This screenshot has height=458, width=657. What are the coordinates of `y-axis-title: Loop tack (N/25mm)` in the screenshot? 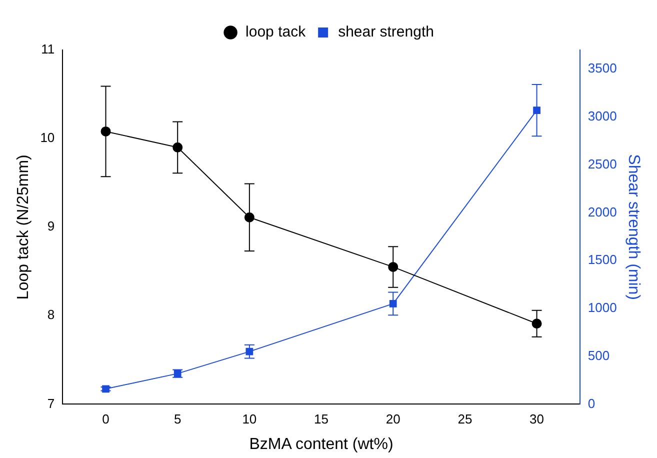 It's located at (23, 227).